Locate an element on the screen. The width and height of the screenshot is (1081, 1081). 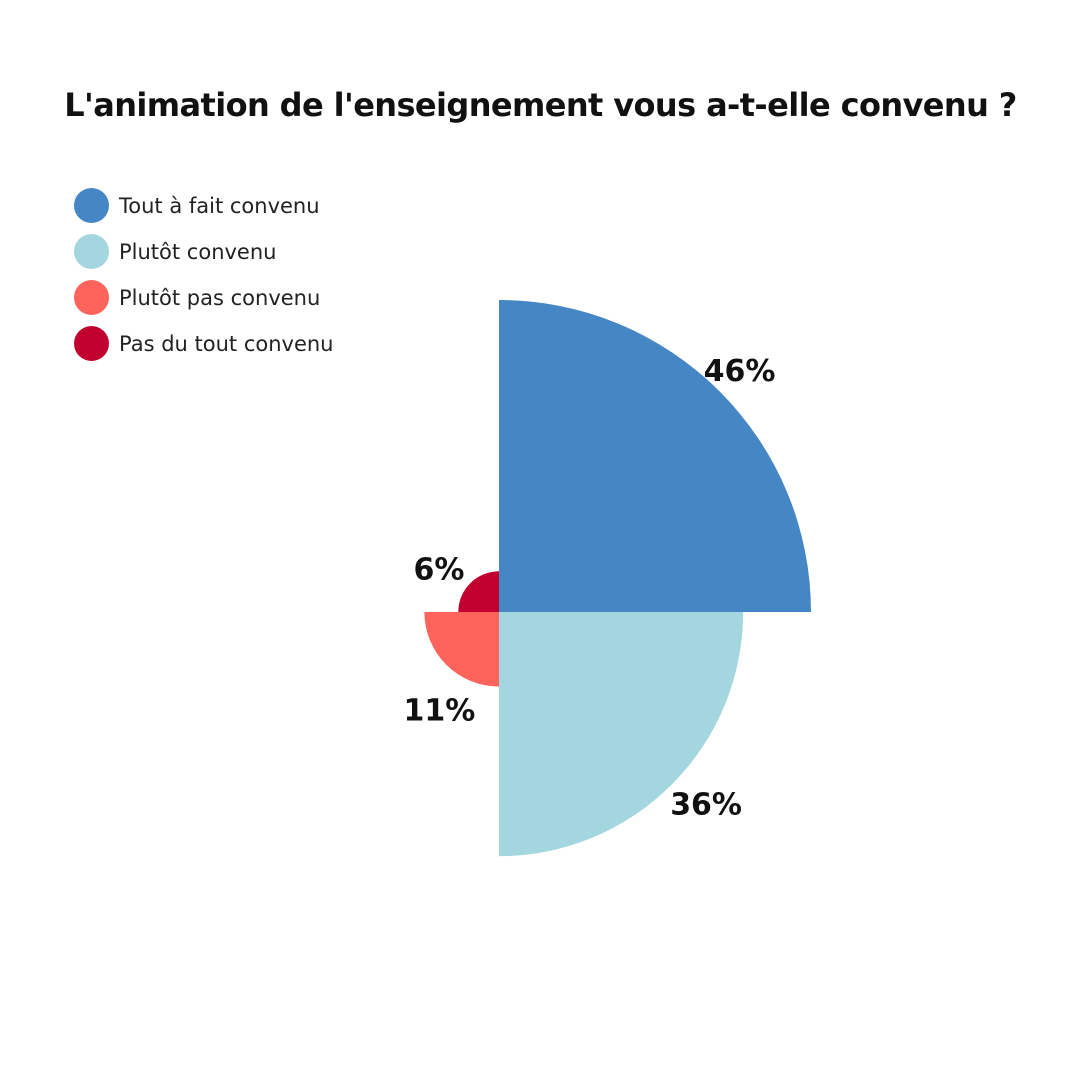
legend-item-plutot: Plutôt convenu is located at coordinates (204, 251).